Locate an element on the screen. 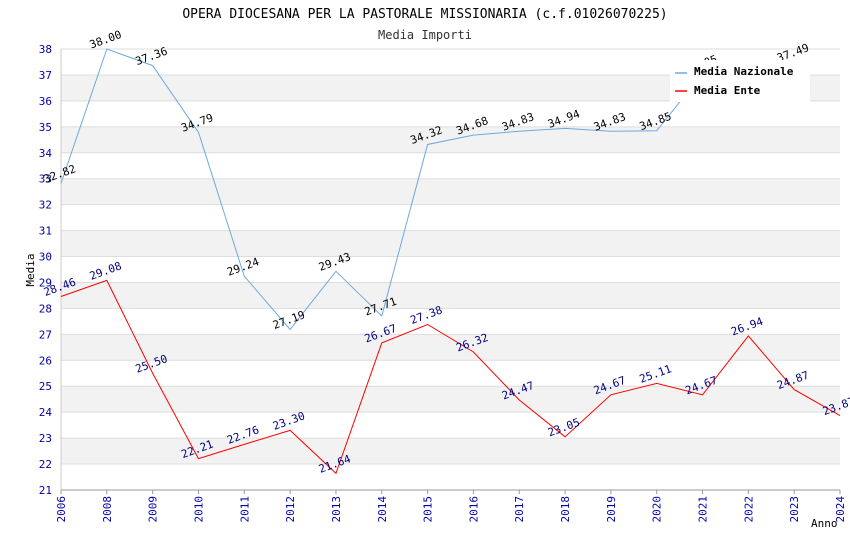 The height and width of the screenshot is (550, 850). data-label-media-ente: 29.08 is located at coordinates (106, 271).